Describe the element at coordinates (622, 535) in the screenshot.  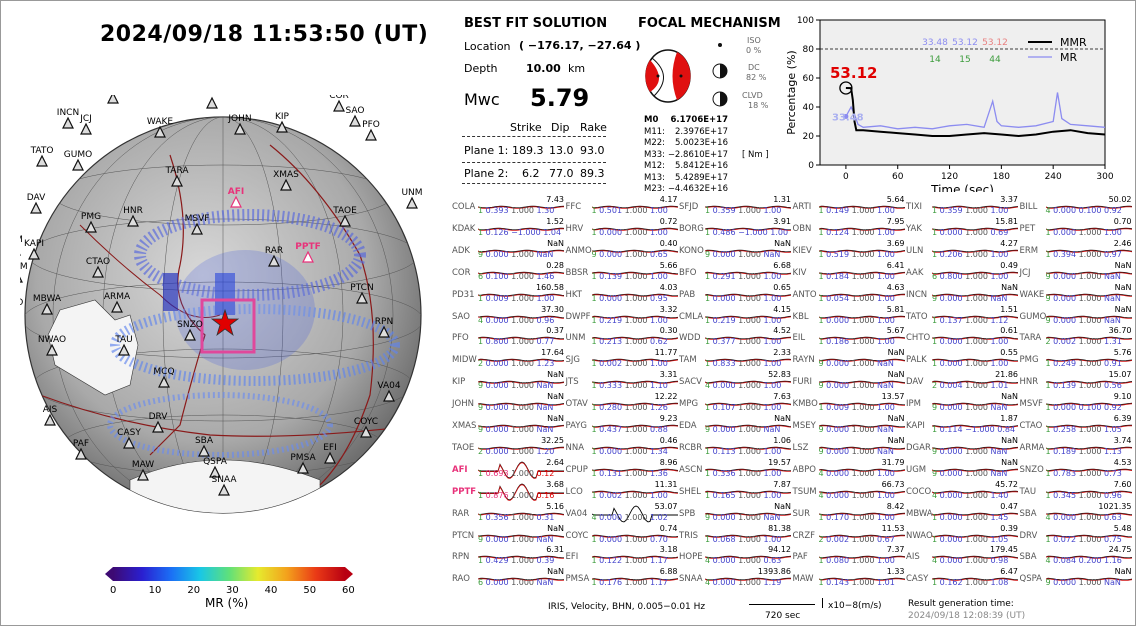
I see `station-cell: COYC 0.74 1 0.000 1.000 0.70` at that location.